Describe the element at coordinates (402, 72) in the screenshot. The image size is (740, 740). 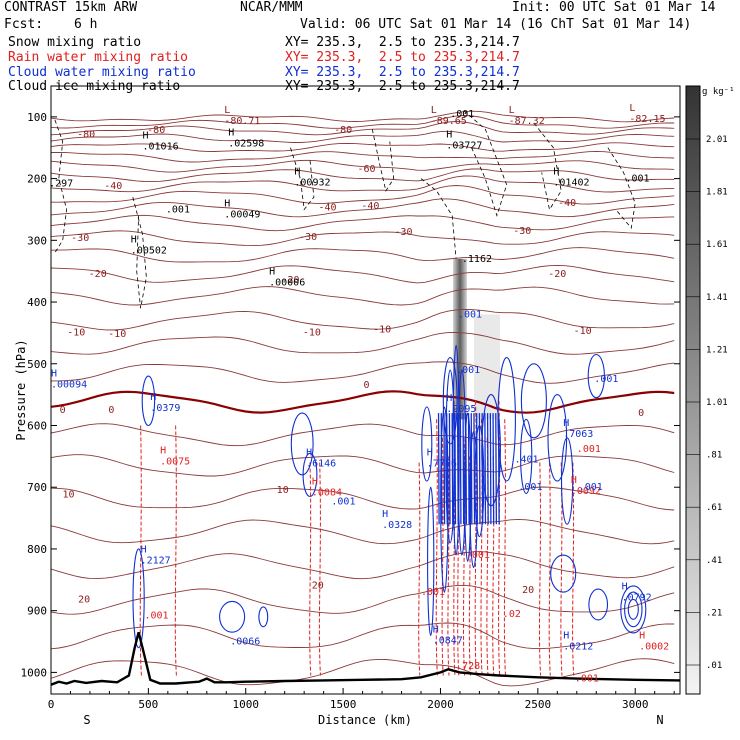
I see `field-xy-cloud-water: XY= 235.3, 2.5 to 235.3,214.7` at that location.